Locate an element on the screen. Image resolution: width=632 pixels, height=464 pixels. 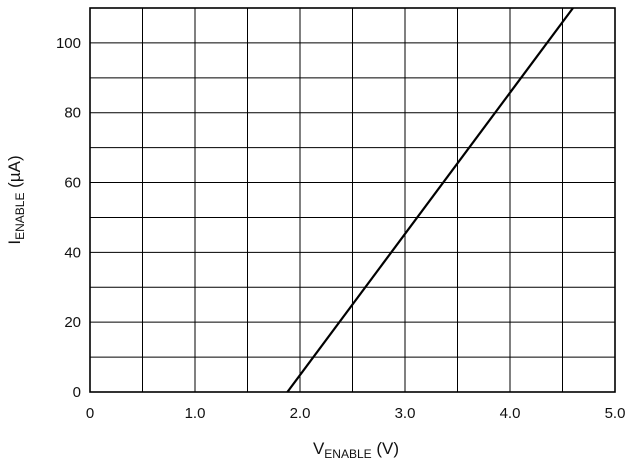
y-tick-labels: 0 20 40 60 80 100 is located at coordinates (68, 218).